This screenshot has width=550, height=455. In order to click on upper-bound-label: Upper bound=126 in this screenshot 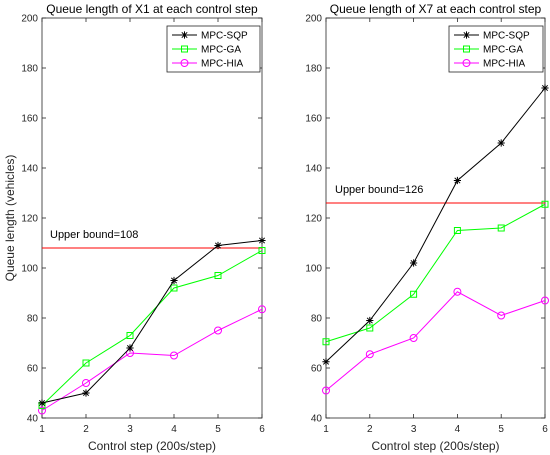, I will do `click(379, 190)`.